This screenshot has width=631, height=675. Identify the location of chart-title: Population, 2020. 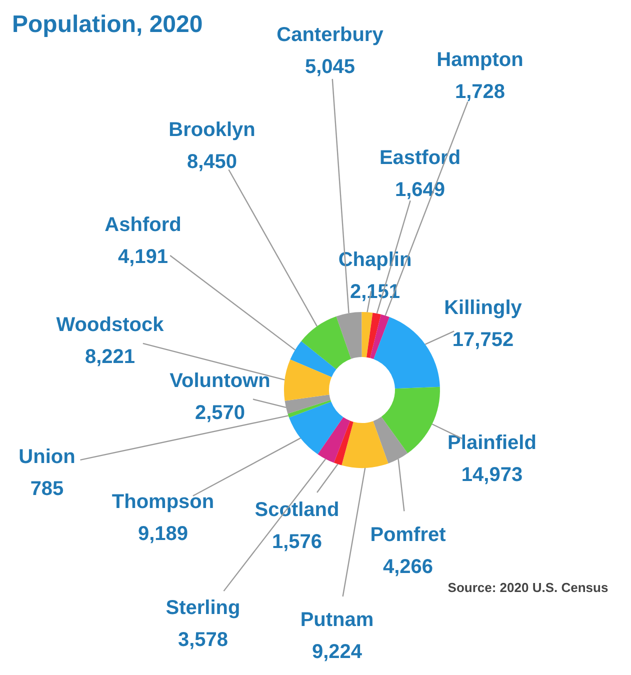
(107, 24).